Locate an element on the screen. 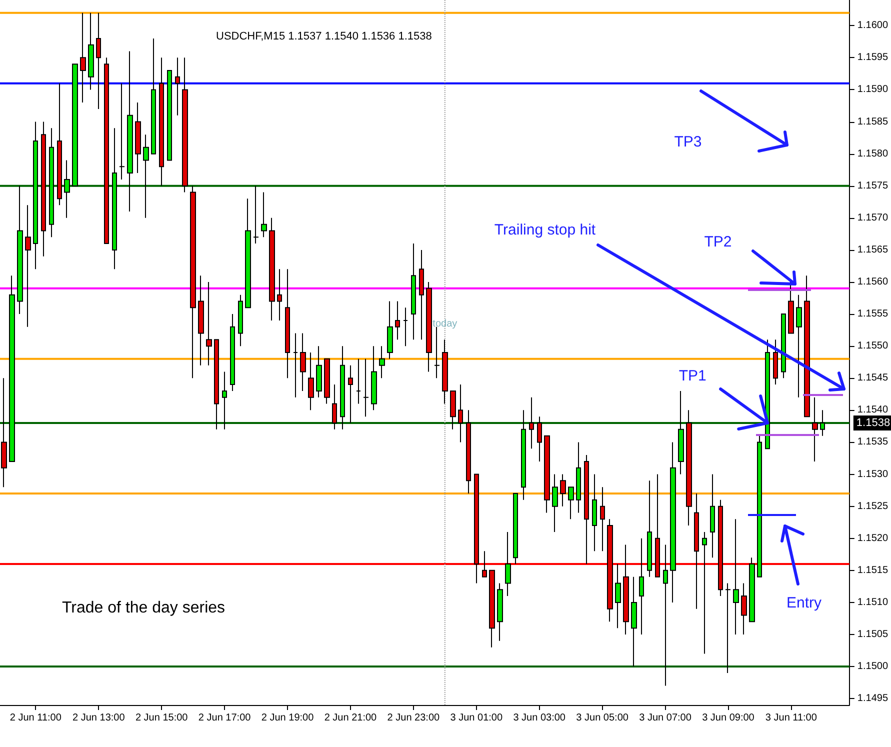 The width and height of the screenshot is (891, 747). y-tick-label: 1.1495 is located at coordinates (872, 698).